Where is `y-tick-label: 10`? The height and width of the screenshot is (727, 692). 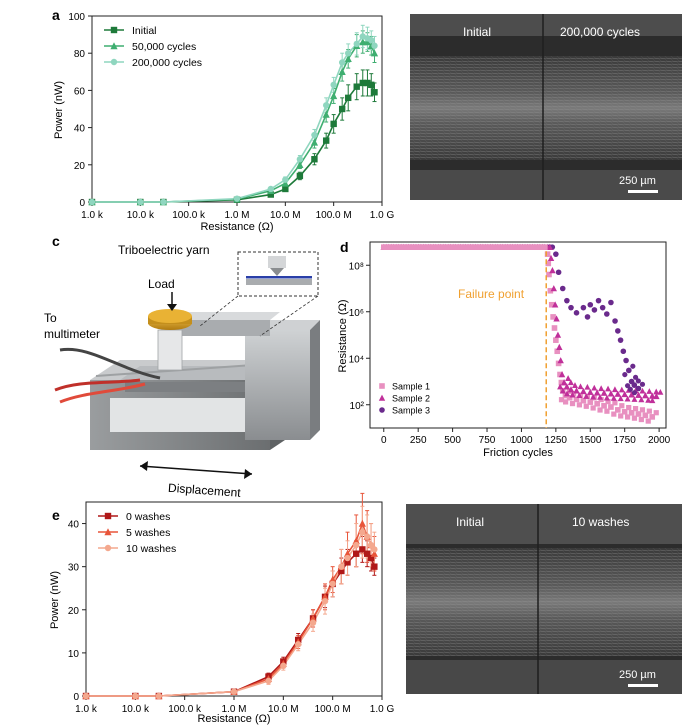 y-tick-label: 10 is located at coordinates (74, 654).